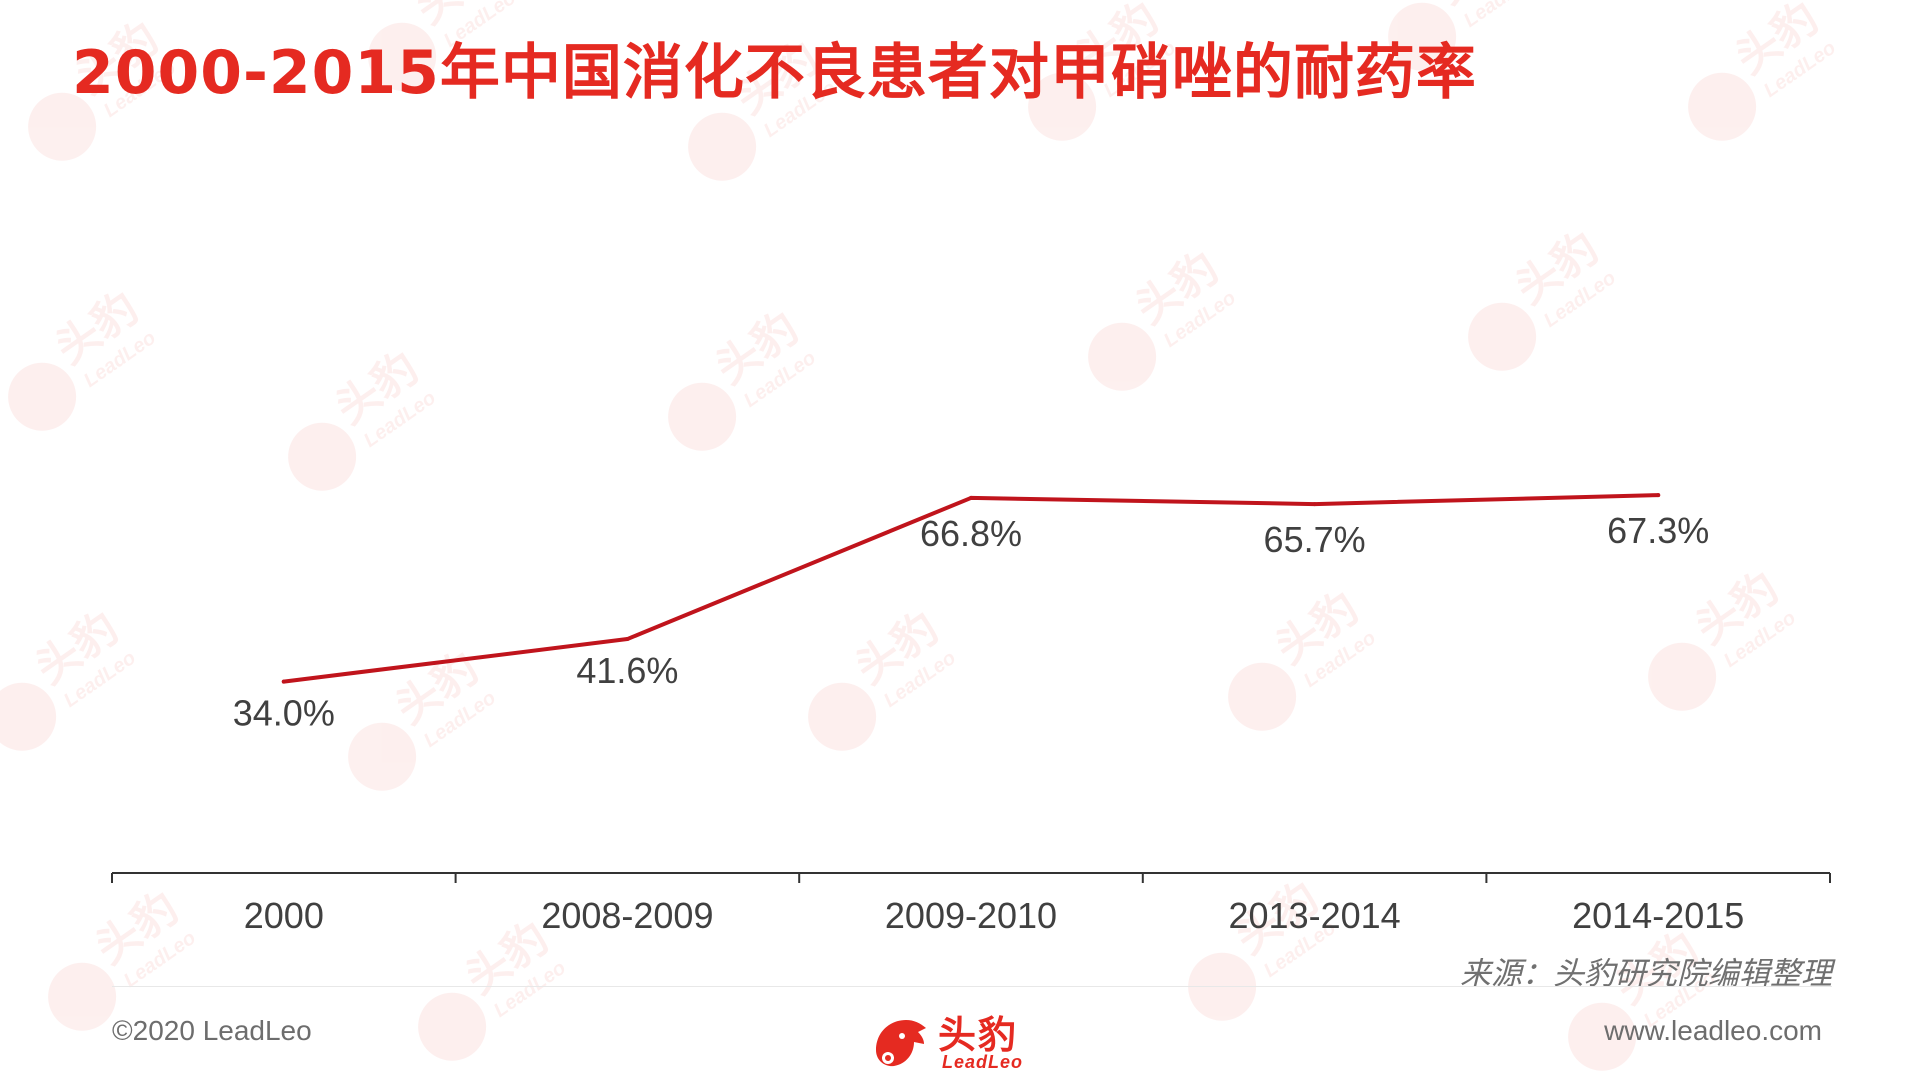 The image size is (1920, 1080). What do you see at coordinates (1315, 915) in the screenshot?
I see `x-tick-label: 2013-2014` at bounding box center [1315, 915].